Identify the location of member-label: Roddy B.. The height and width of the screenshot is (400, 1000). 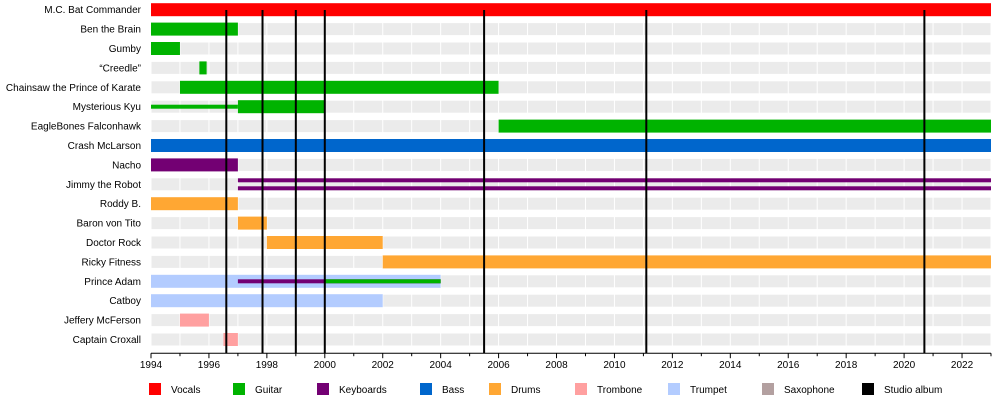
(120, 204).